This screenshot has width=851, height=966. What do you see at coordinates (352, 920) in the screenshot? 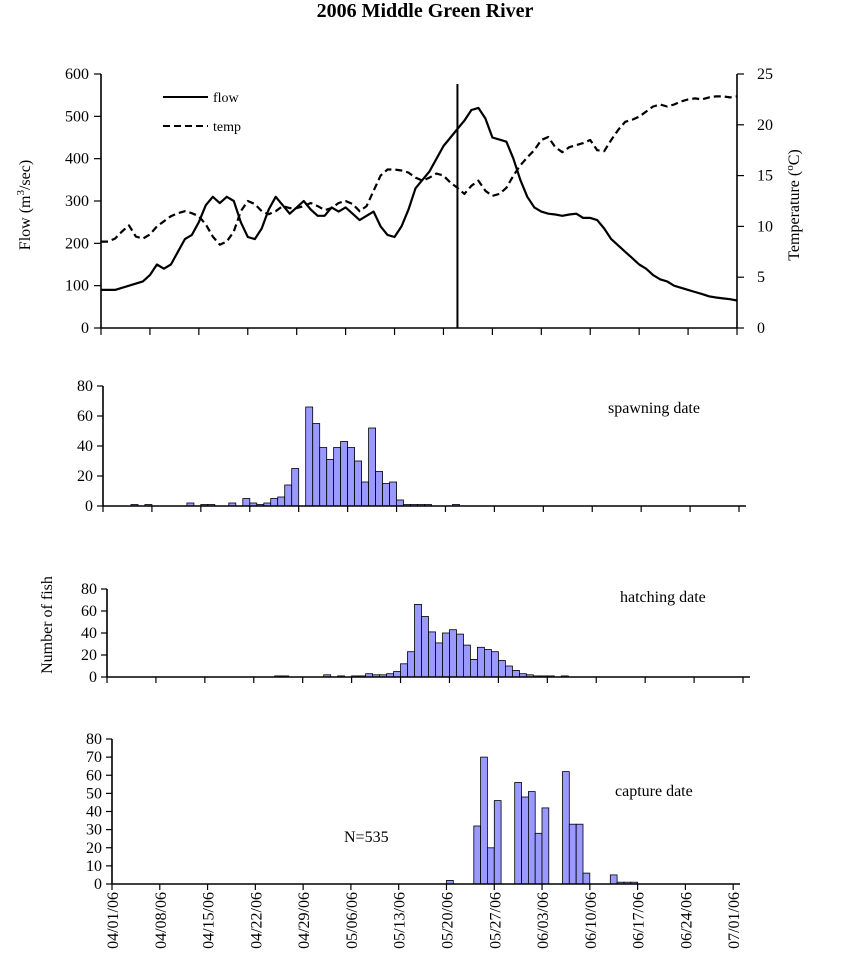
I see `date-tick-label: 05/06/06` at bounding box center [352, 920].